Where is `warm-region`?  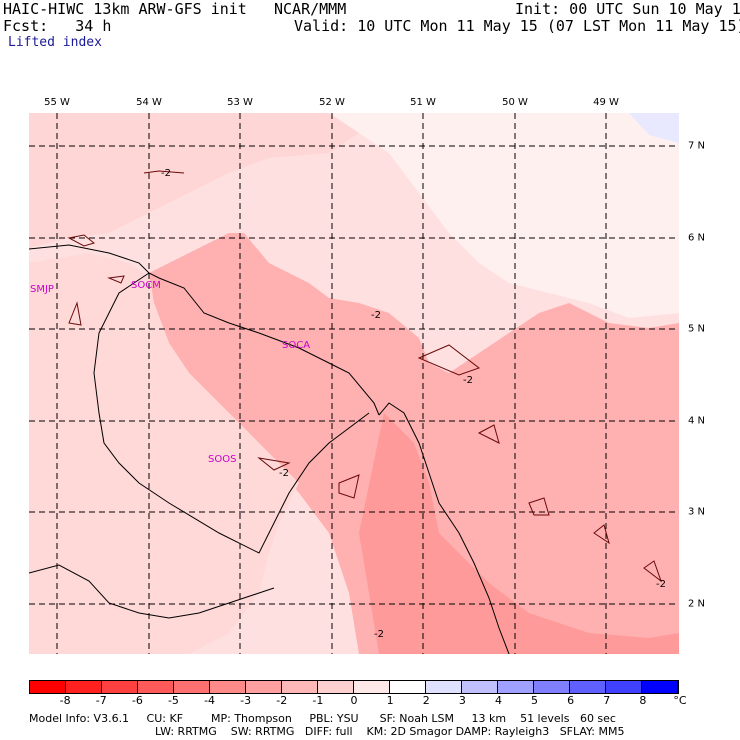
warm-region is located at coordinates (519, 533).